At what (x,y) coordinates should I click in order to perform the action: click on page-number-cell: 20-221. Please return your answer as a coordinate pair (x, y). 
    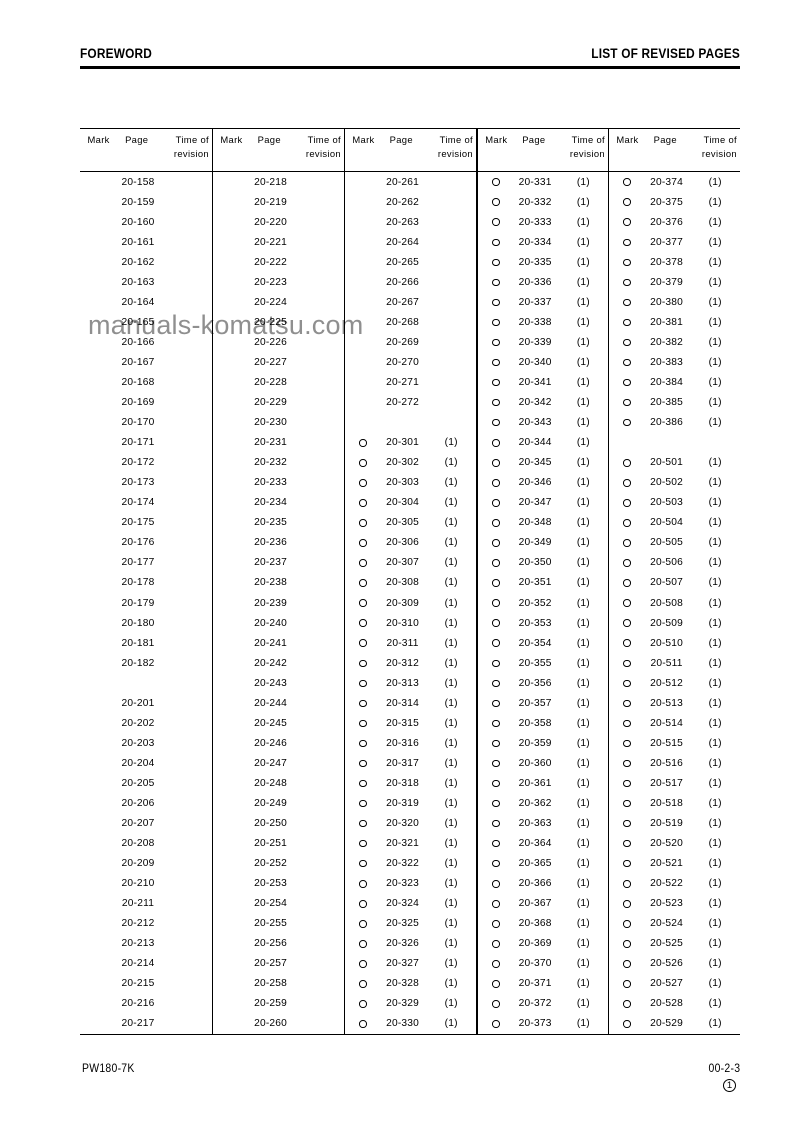
    Looking at the image, I should click on (271, 242).